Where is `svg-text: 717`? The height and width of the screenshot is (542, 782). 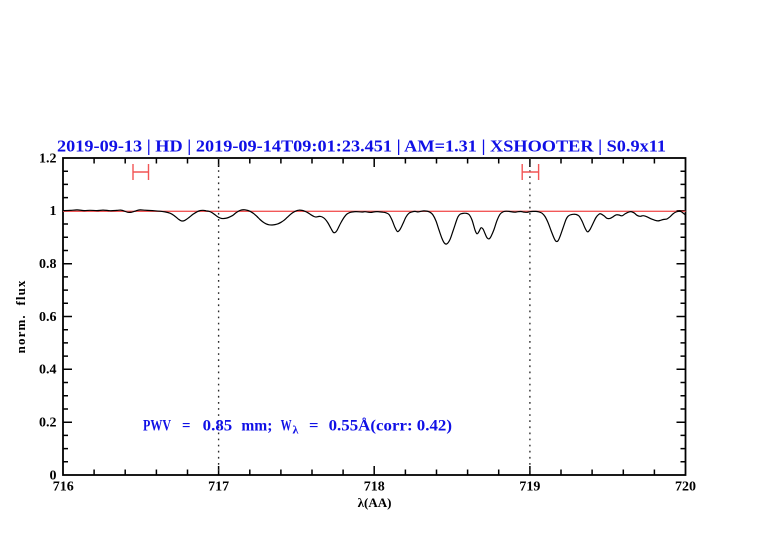 svg-text: 717 is located at coordinates (218, 487).